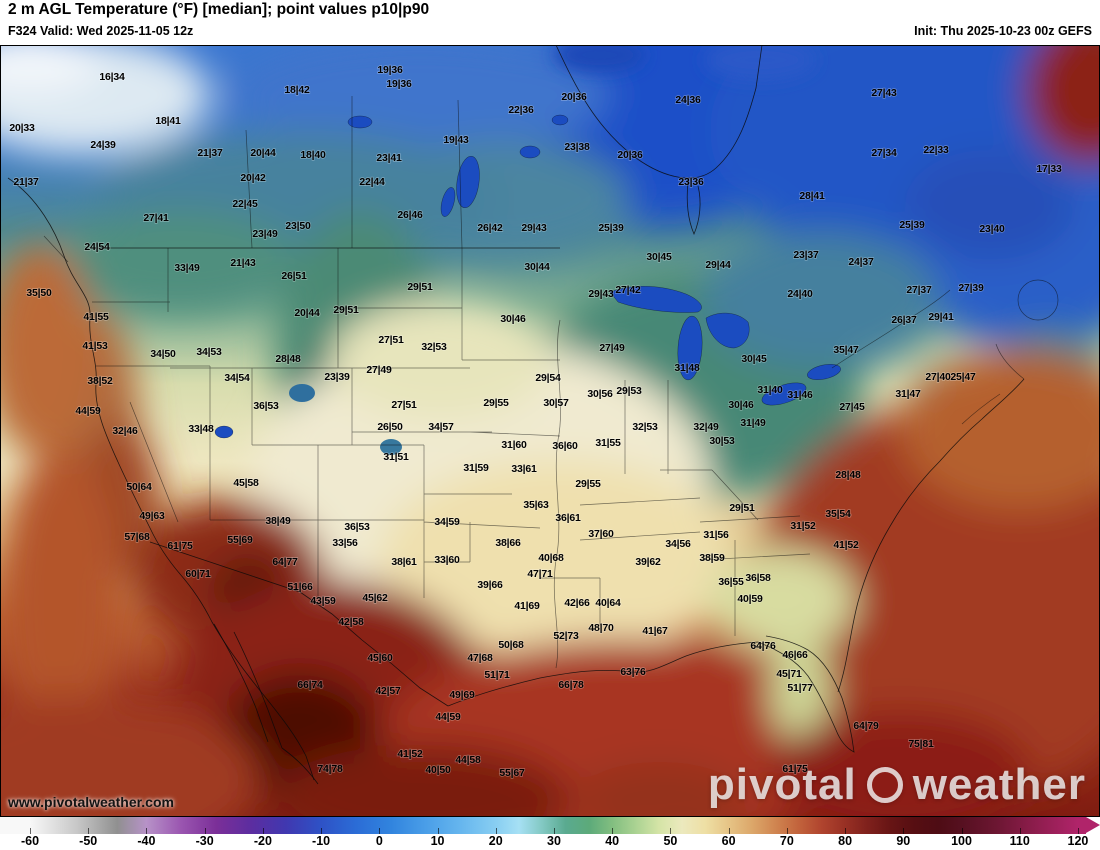 The width and height of the screenshot is (1100, 850). What do you see at coordinates (1003, 31) in the screenshot?
I see `init-time-text: Init: Thu 2025-10-23 00z GEFS` at bounding box center [1003, 31].